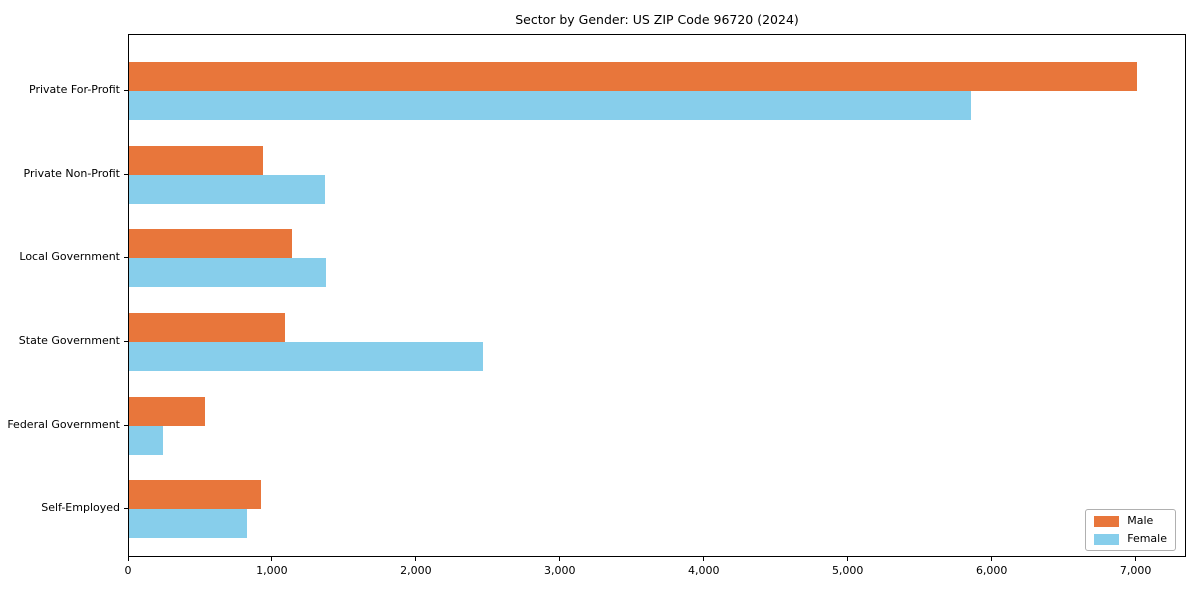 The height and width of the screenshot is (600, 1200). Describe the element at coordinates (1147, 538) in the screenshot. I see `legend-label-female: Female` at that location.